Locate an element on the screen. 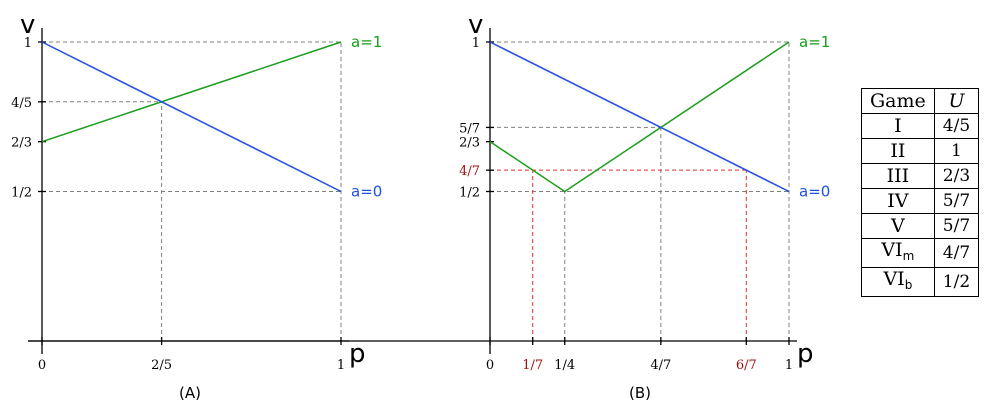 The width and height of the screenshot is (1006, 405). game-name: V is located at coordinates (898, 226).